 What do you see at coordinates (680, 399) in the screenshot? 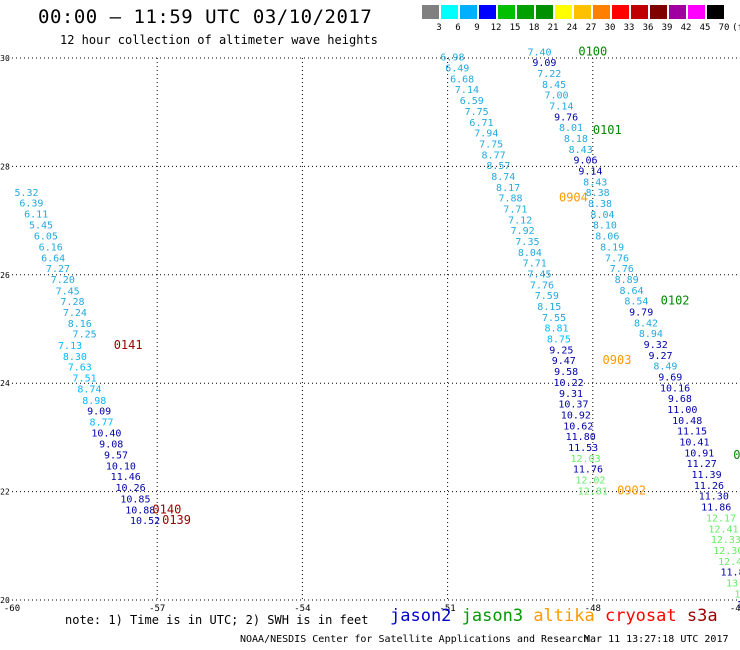
I see `wave-height-point: 9.68` at bounding box center [680, 399].